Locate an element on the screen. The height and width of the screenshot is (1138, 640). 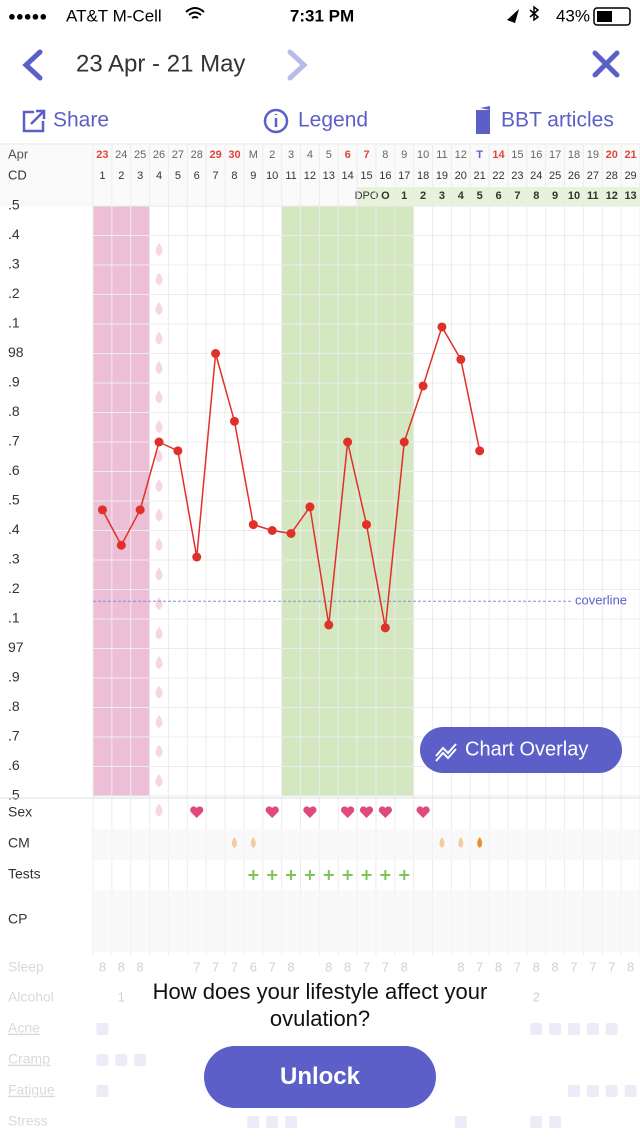
date-label: 2 is located at coordinates (272, 155).